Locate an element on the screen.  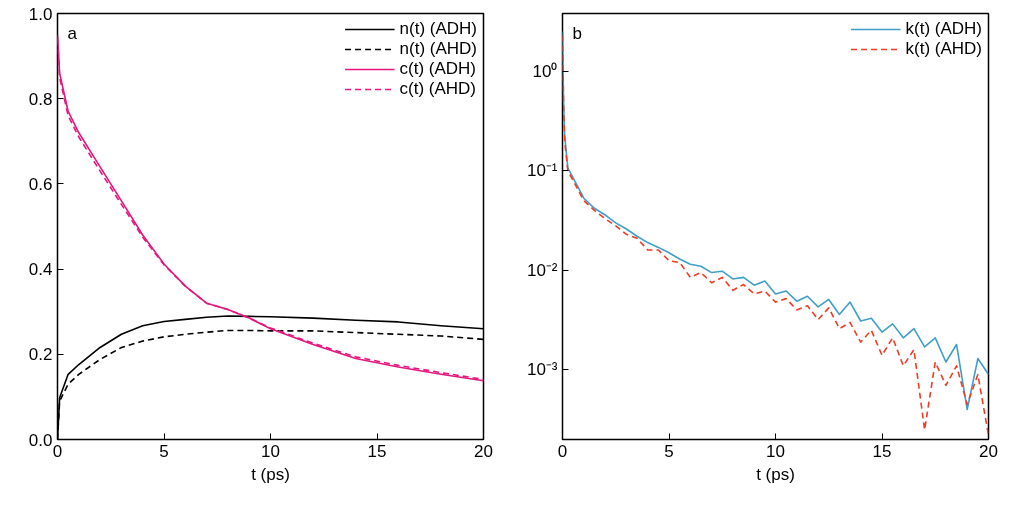
legend-label: n(t) (AHD) is located at coordinates (438, 49).